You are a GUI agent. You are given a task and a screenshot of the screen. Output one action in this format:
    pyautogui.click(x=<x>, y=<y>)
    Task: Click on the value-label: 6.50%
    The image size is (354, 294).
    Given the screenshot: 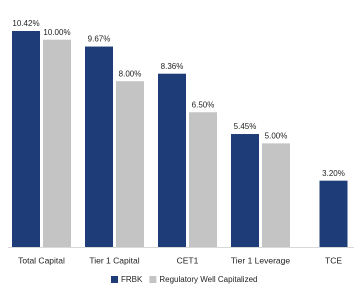 What is the action you would take?
    pyautogui.click(x=203, y=104)
    